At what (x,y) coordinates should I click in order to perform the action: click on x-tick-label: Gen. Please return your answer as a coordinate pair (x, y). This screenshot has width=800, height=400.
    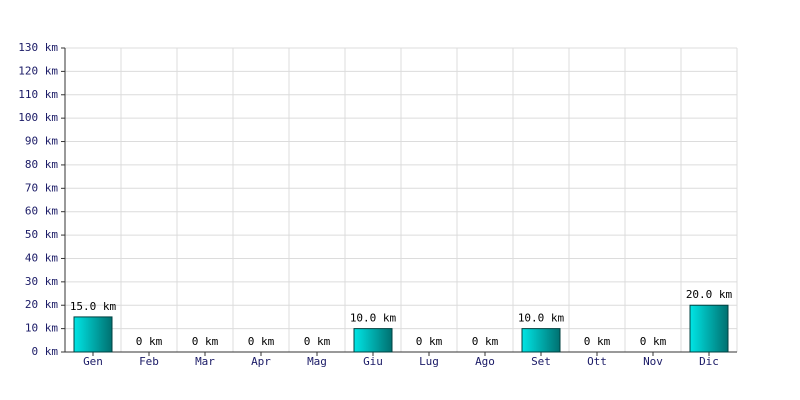
    Looking at the image, I should click on (93, 361).